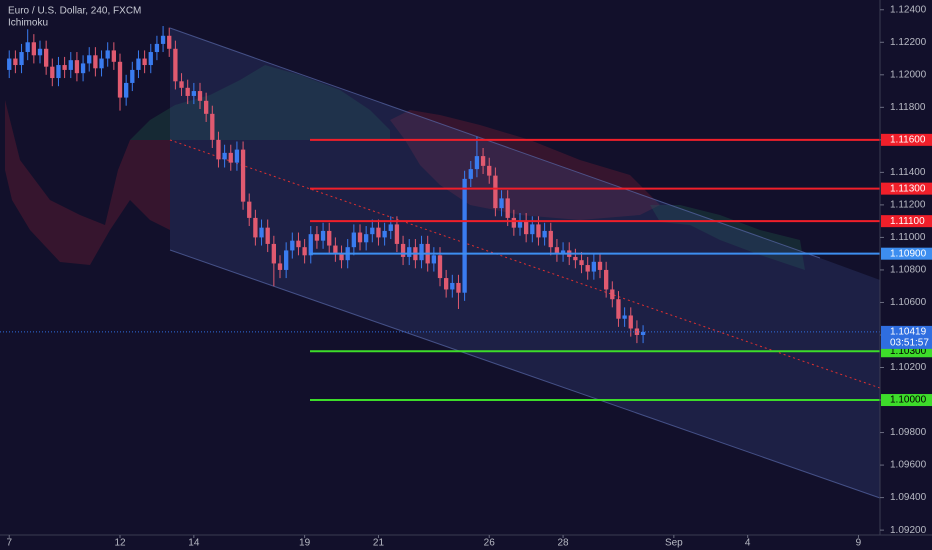 This screenshot has width=932, height=550. Describe the element at coordinates (908, 205) in the screenshot. I see `y-tick-label: 1.11200` at that location.